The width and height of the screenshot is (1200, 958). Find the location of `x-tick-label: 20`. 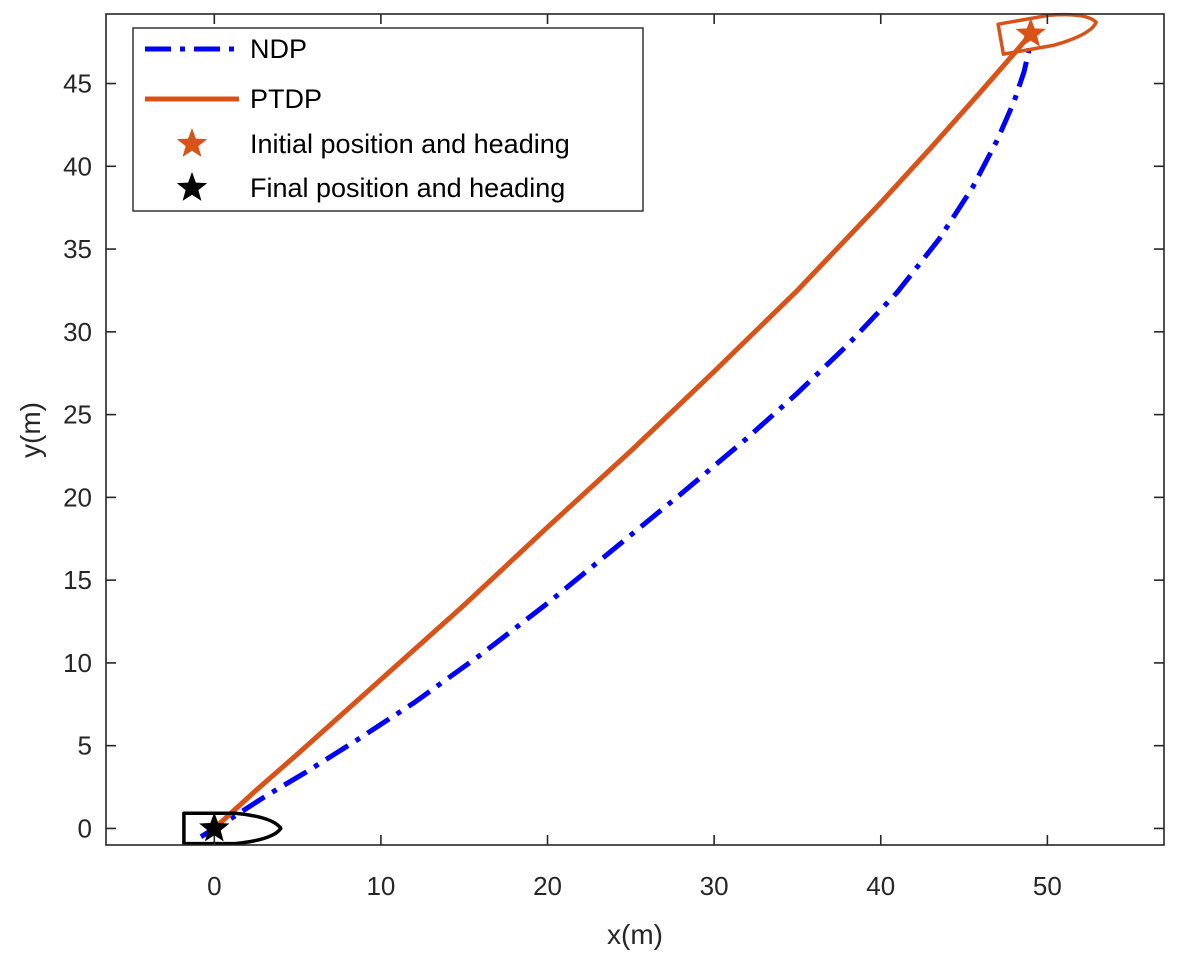

x-tick-label: 20 is located at coordinates (547, 886).